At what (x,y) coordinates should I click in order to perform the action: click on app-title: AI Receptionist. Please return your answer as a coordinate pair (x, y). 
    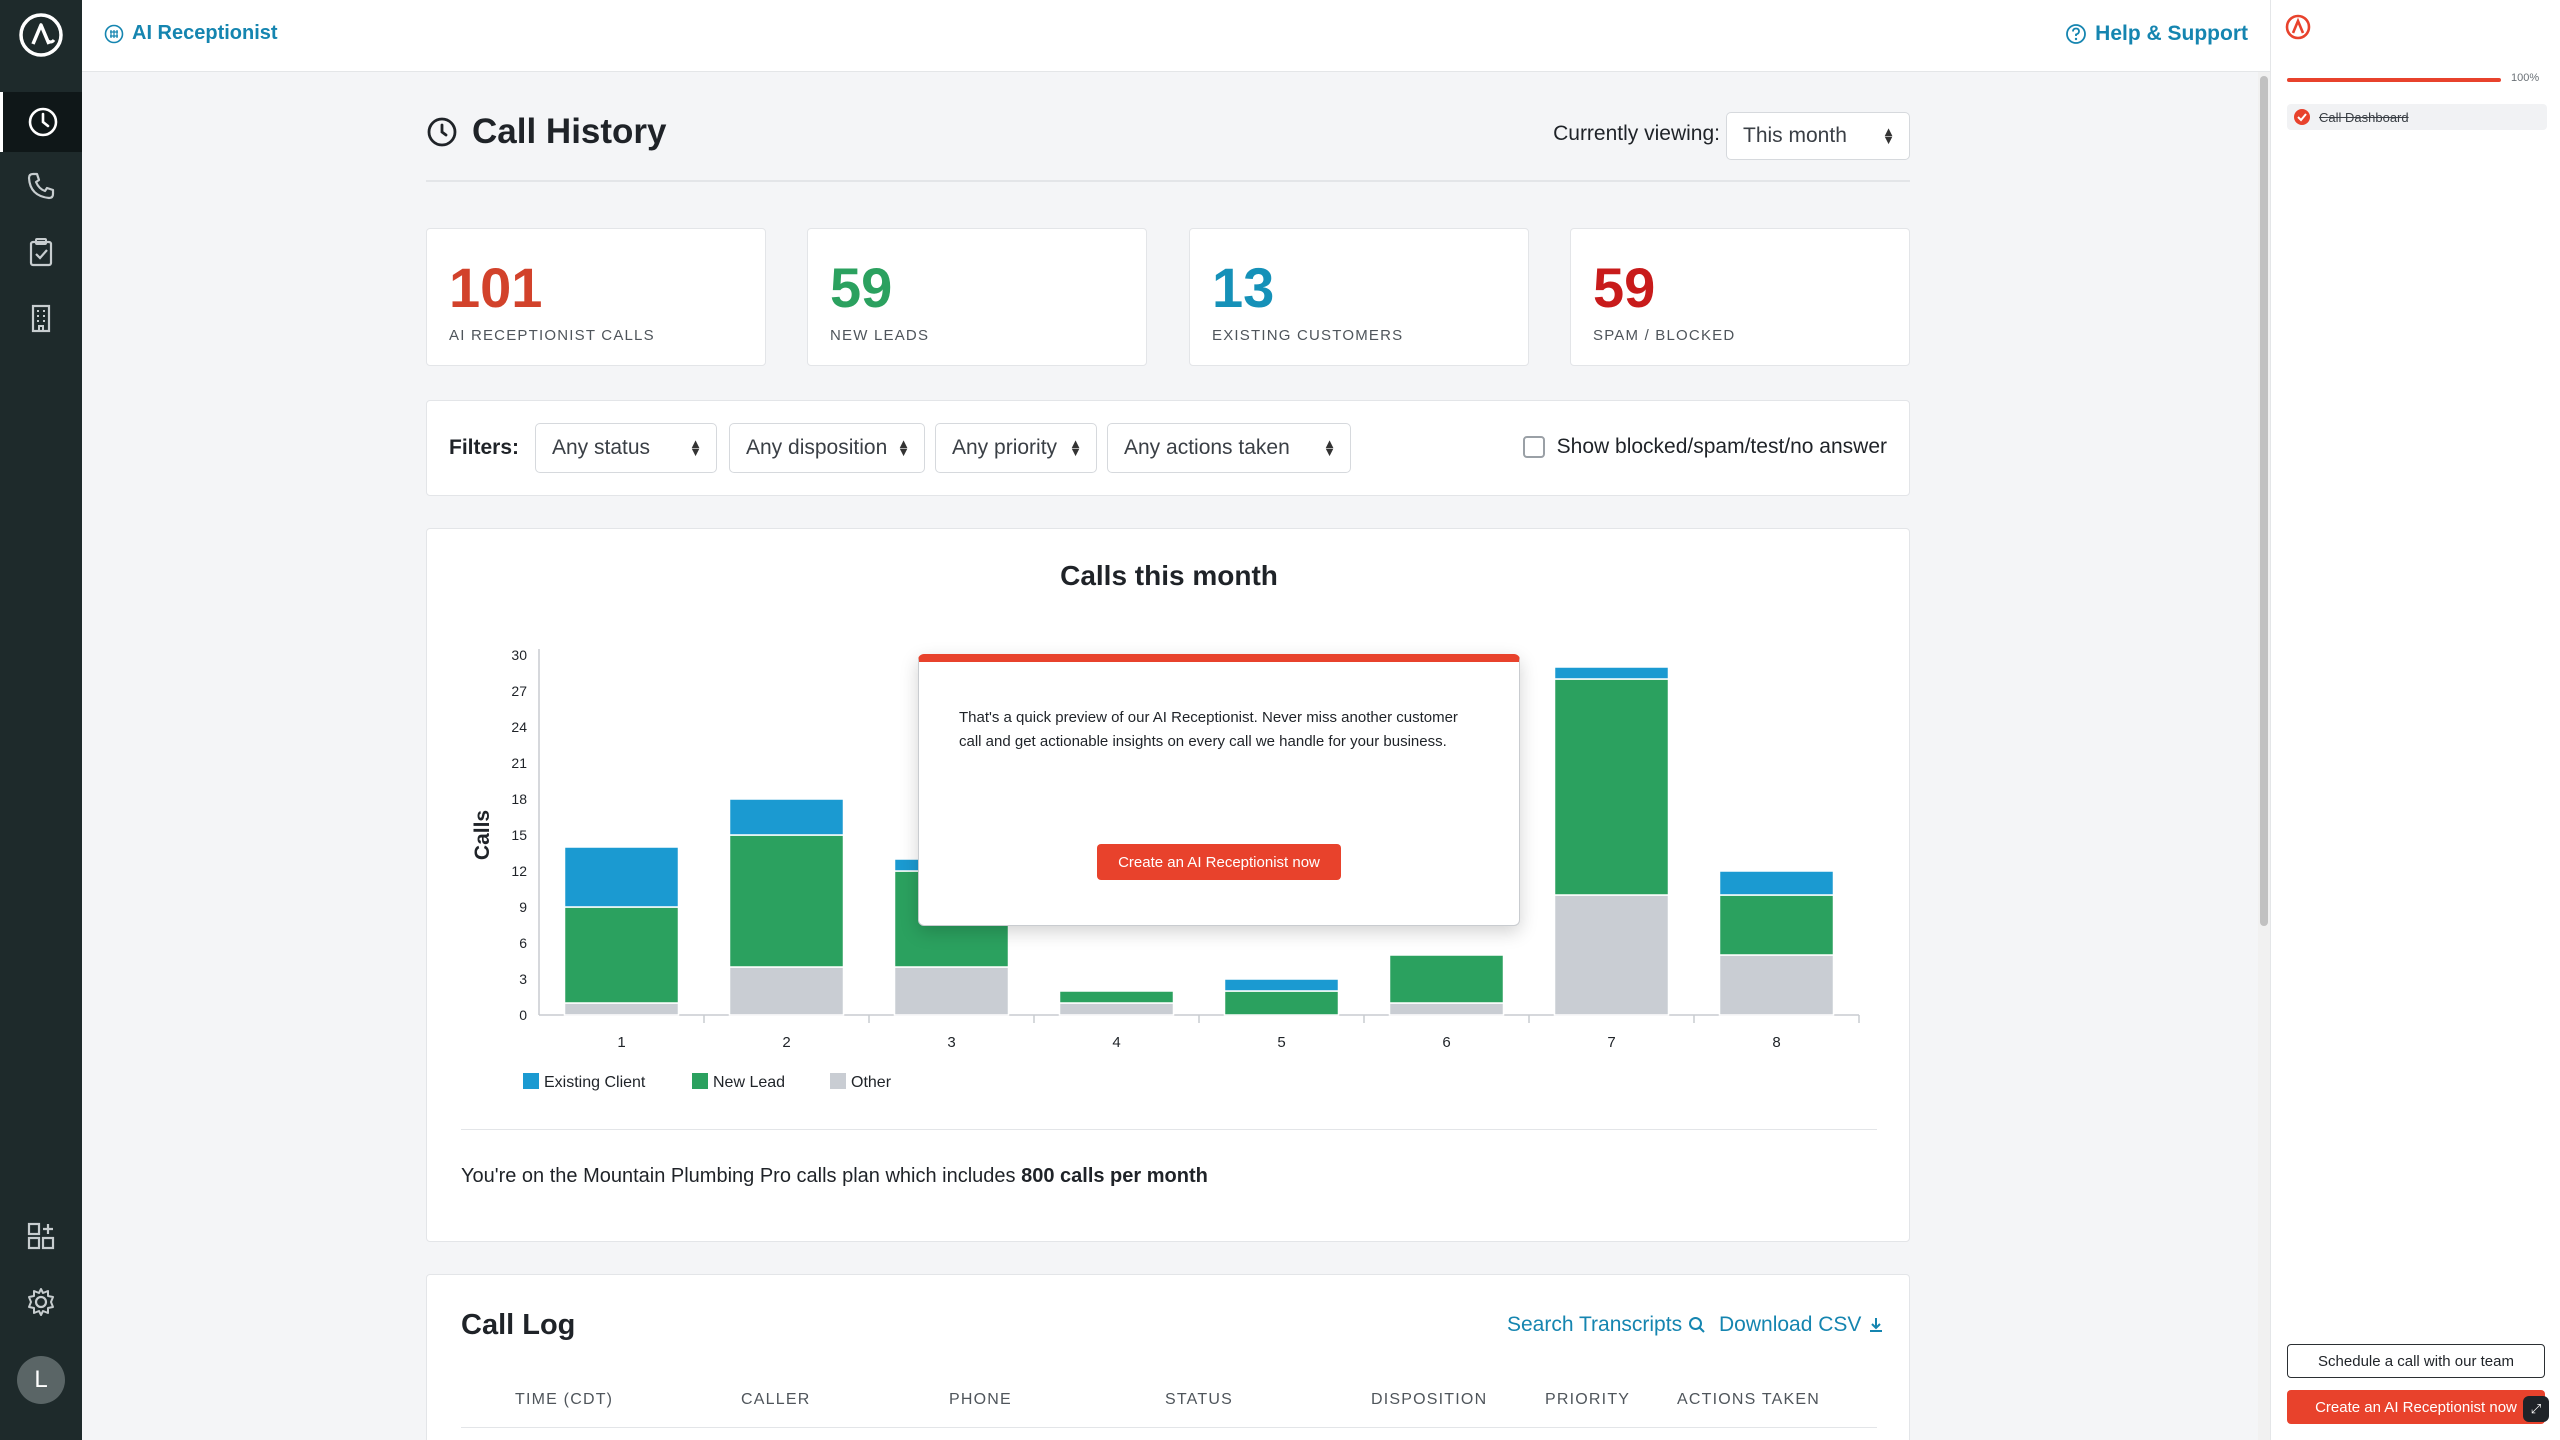
    Looking at the image, I should click on (205, 33).